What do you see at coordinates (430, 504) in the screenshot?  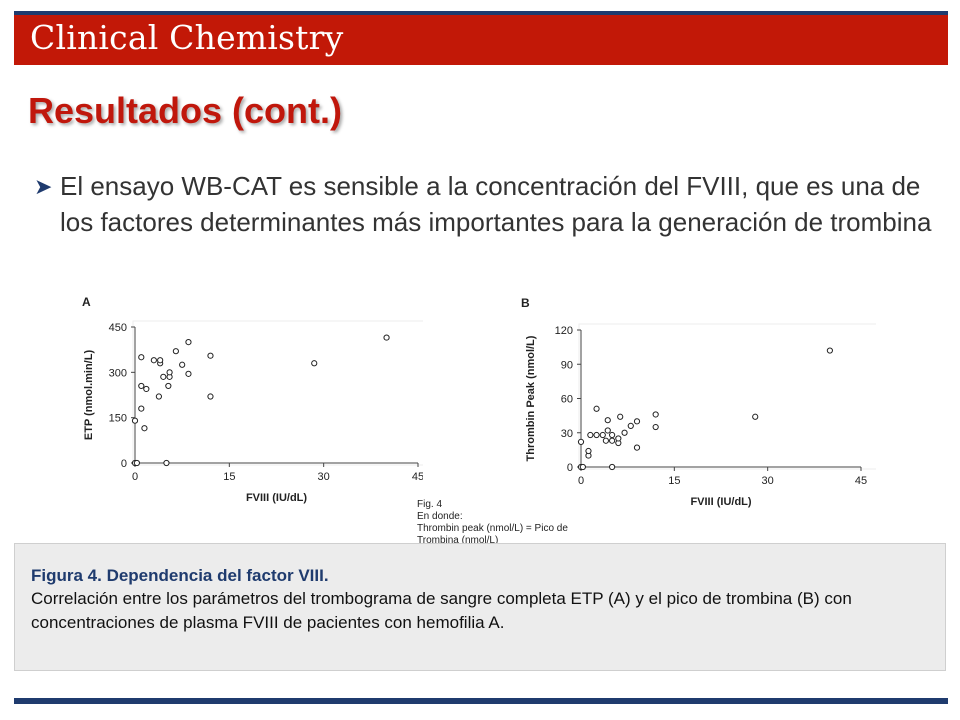 I see `figure-note-line: Fig. 4` at bounding box center [430, 504].